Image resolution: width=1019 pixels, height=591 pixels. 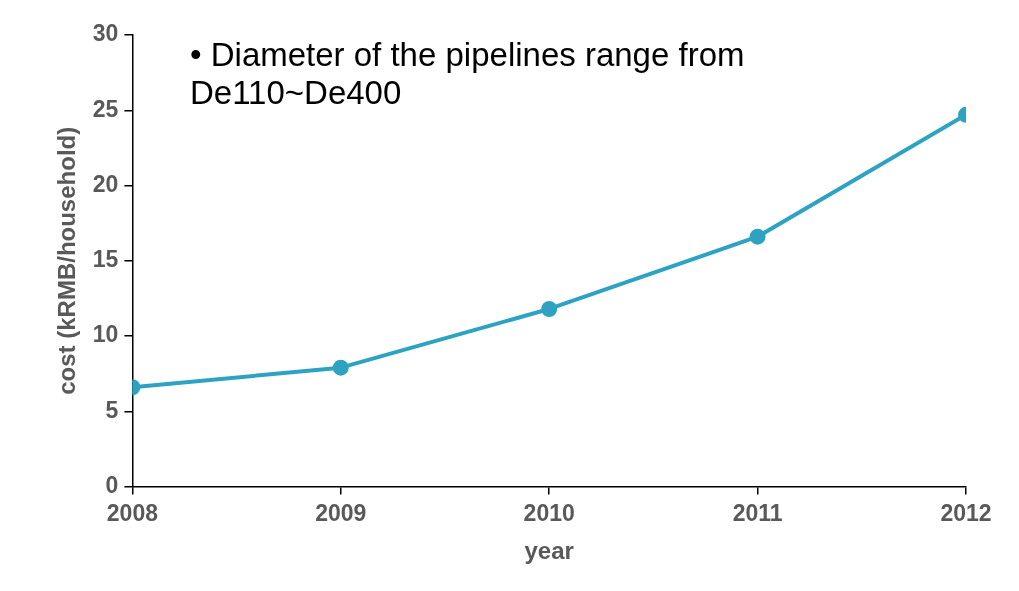 What do you see at coordinates (757, 512) in the screenshot?
I see `x-tick-label: 2011` at bounding box center [757, 512].